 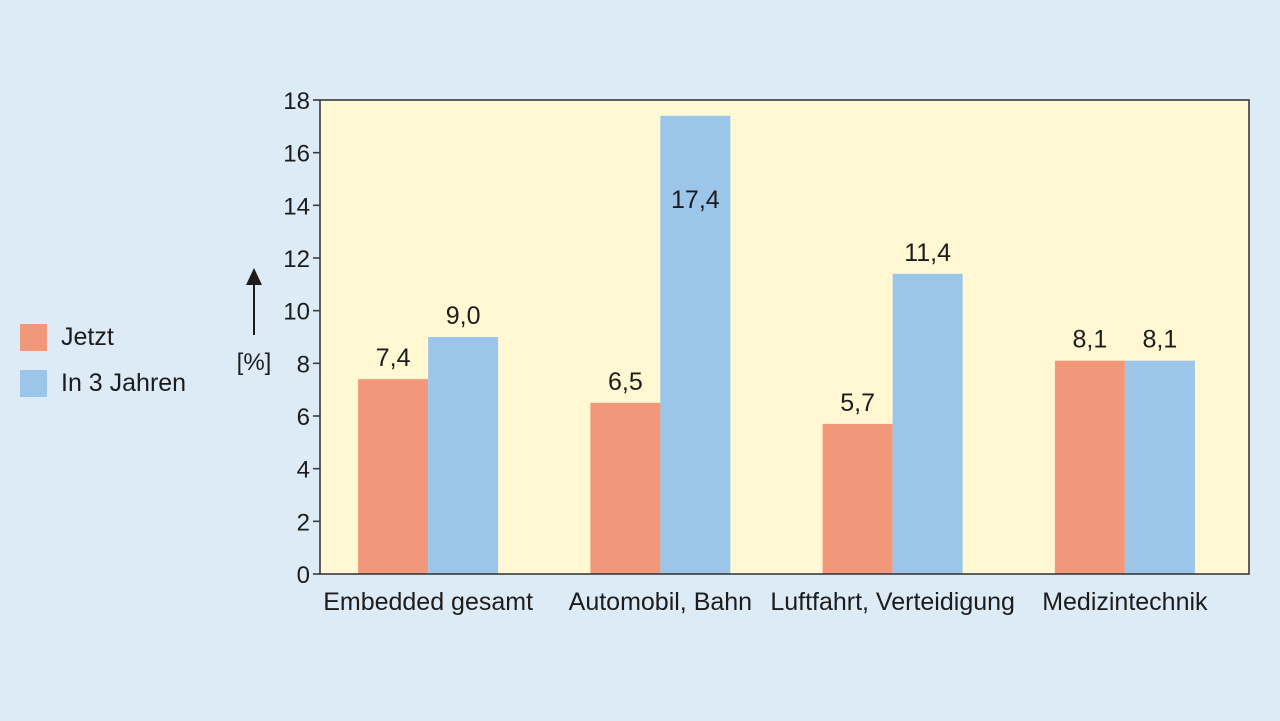 I want to click on y-axis-arrowhead-icon, so click(x=254, y=276).